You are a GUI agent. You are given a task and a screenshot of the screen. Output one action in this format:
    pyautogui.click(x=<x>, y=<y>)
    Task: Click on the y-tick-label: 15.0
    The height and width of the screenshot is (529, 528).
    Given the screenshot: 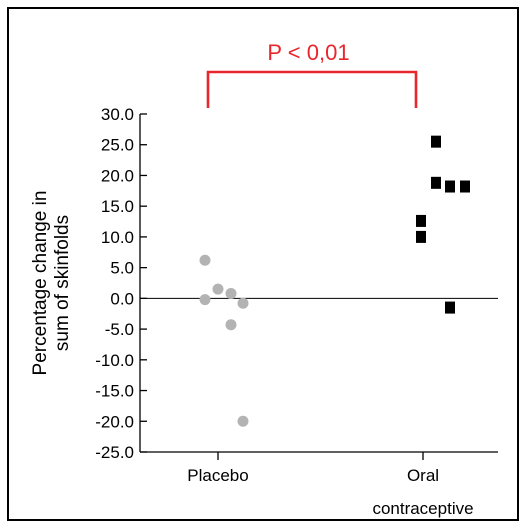 What is the action you would take?
    pyautogui.click(x=117, y=206)
    